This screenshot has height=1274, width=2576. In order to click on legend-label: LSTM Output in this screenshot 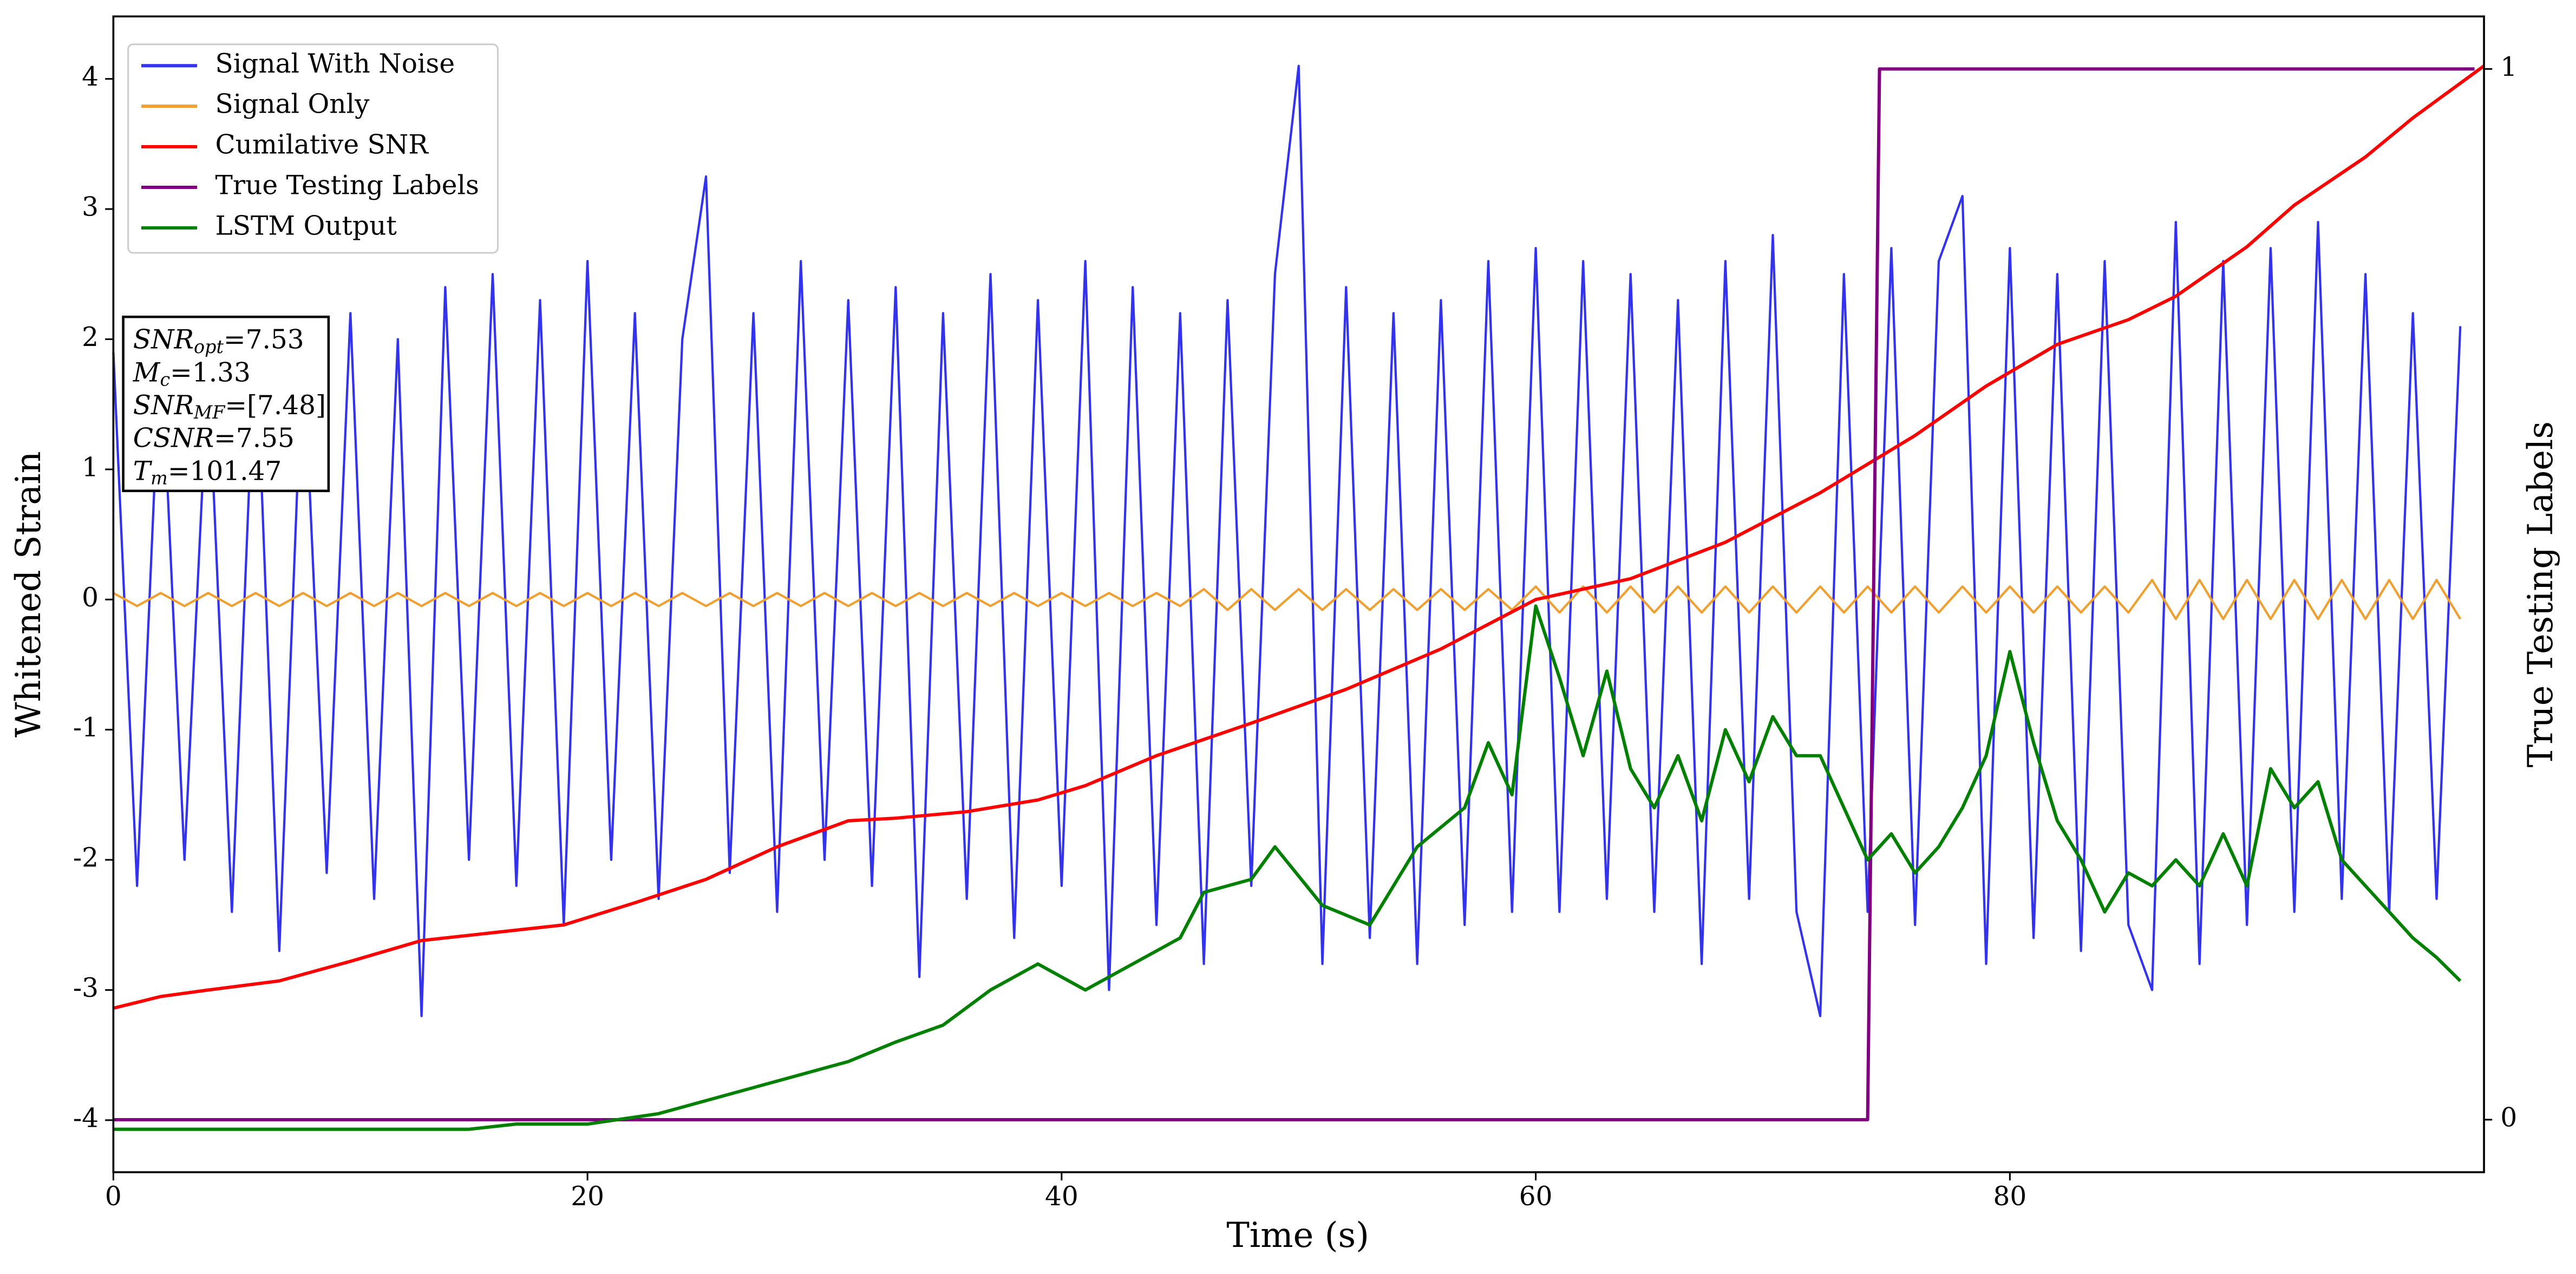, I will do `click(306, 226)`.